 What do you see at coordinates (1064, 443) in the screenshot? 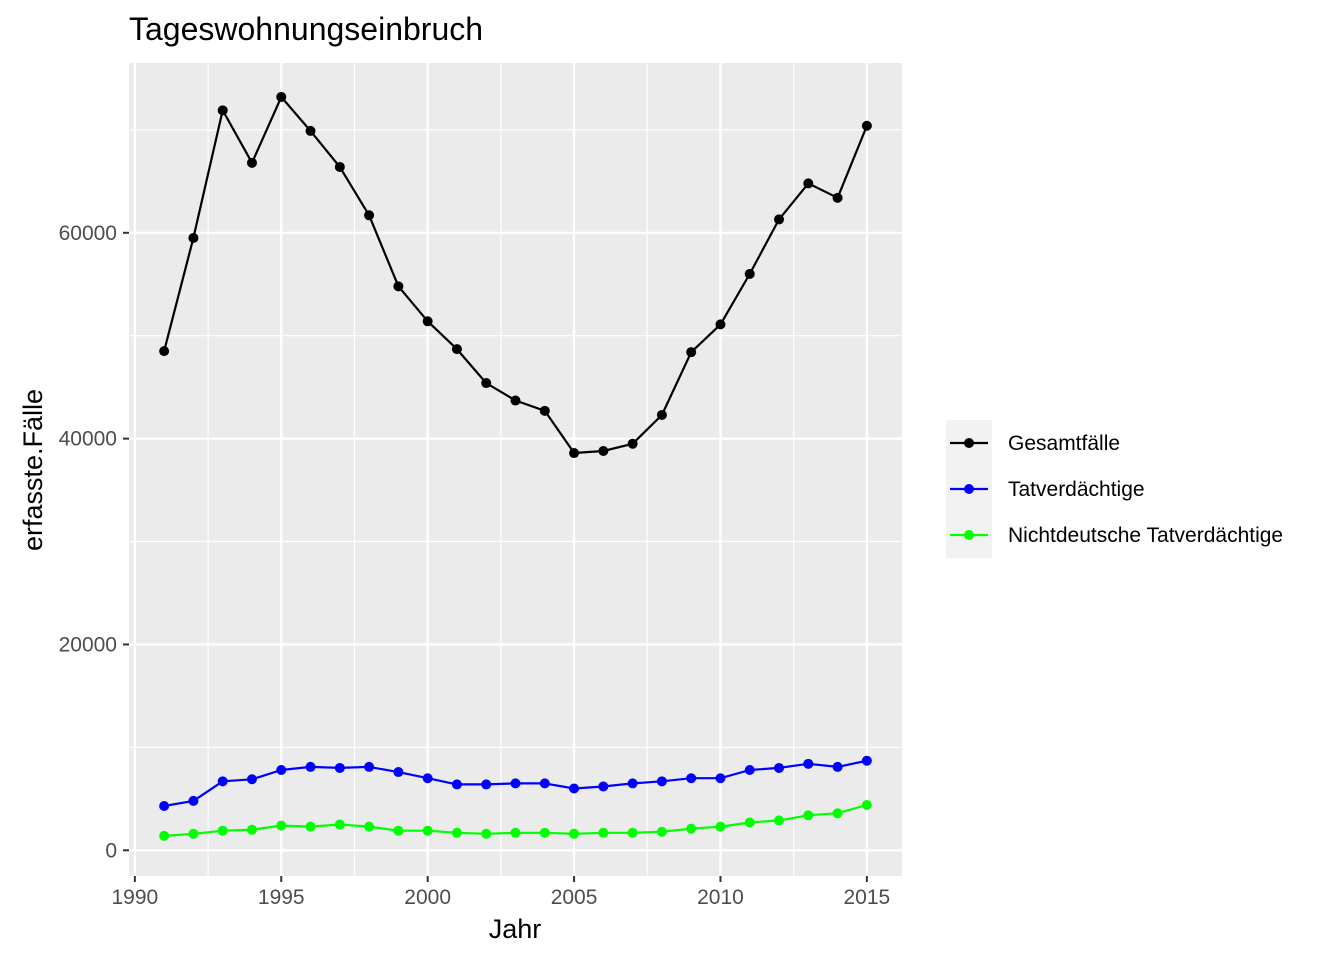
I see `legend-label: Gesamtfälle` at bounding box center [1064, 443].